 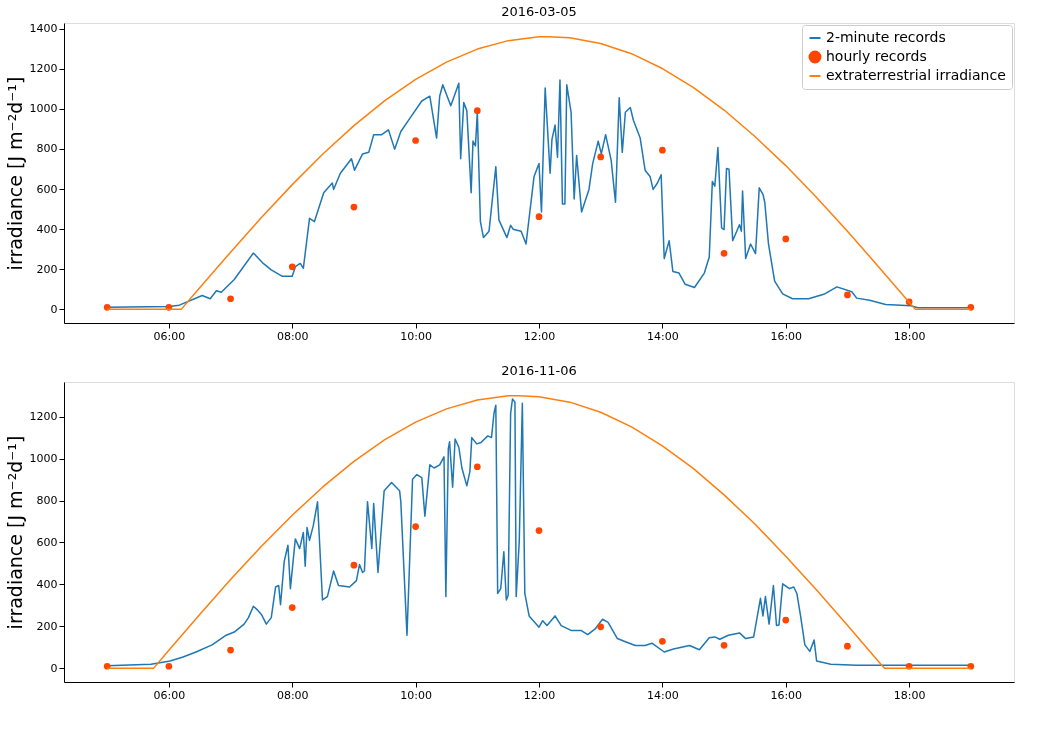 What do you see at coordinates (539, 370) in the screenshot?
I see `chart-title: 2016-11-06` at bounding box center [539, 370].